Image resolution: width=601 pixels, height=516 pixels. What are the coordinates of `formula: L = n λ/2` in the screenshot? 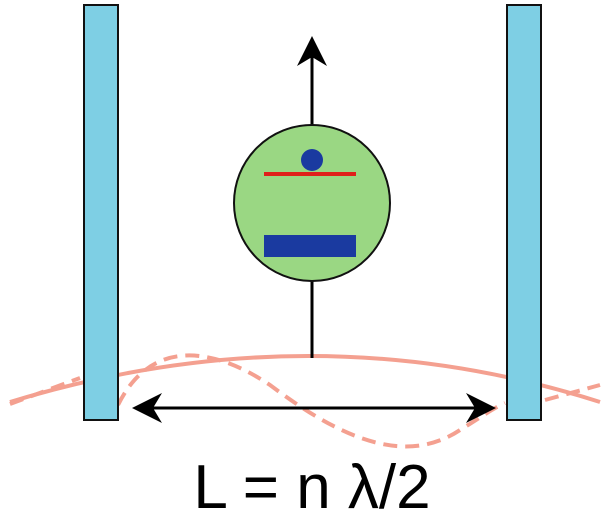 It's located at (311, 484).